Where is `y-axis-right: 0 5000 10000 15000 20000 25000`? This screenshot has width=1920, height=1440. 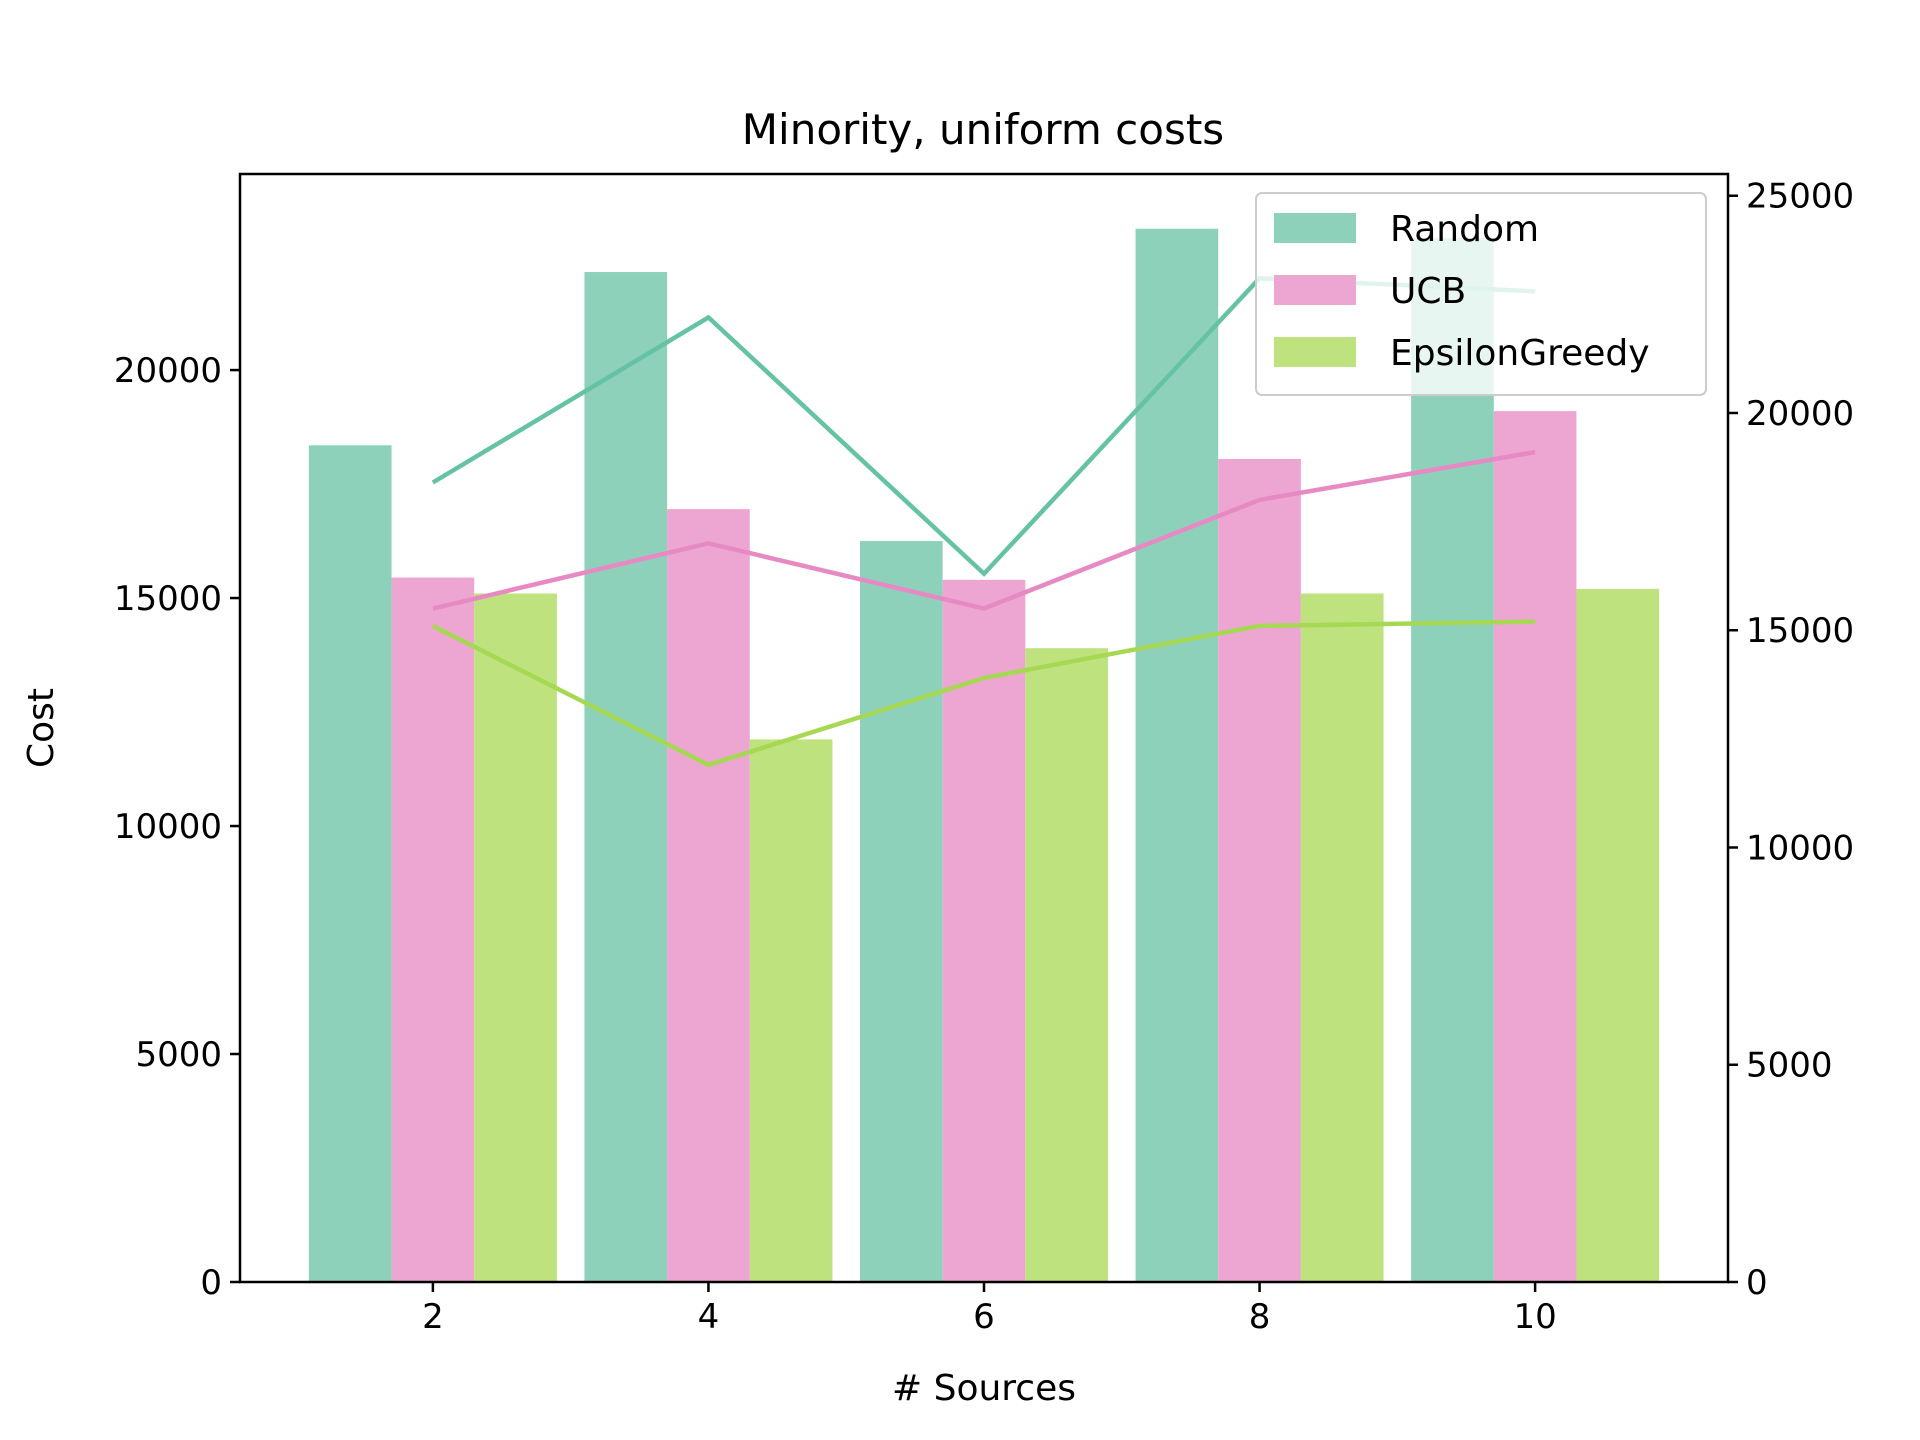 y-axis-right: 0 5000 10000 15000 20000 25000 is located at coordinates (1791, 740).